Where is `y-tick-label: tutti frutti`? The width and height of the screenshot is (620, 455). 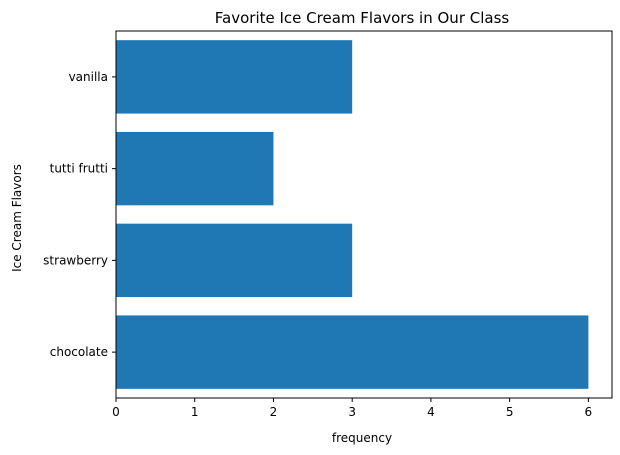
y-tick-label: tutti frutti is located at coordinates (79, 169).